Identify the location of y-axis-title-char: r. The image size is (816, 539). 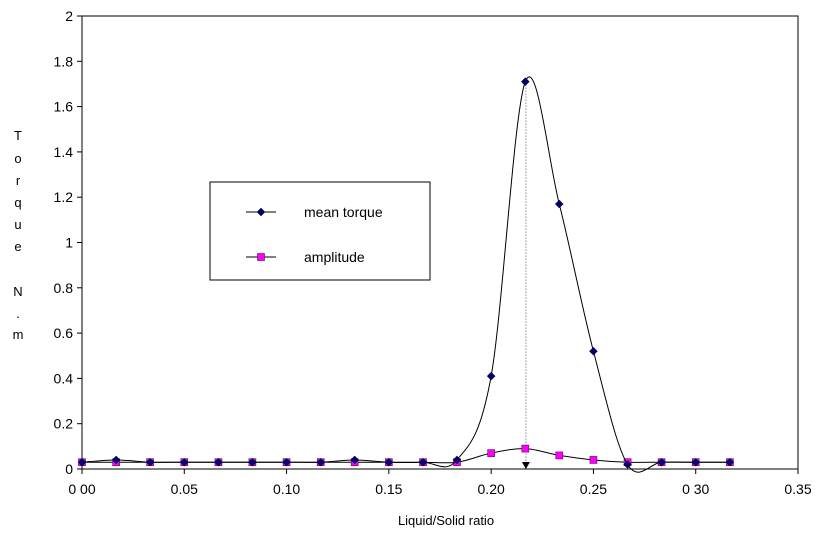
(18, 180).